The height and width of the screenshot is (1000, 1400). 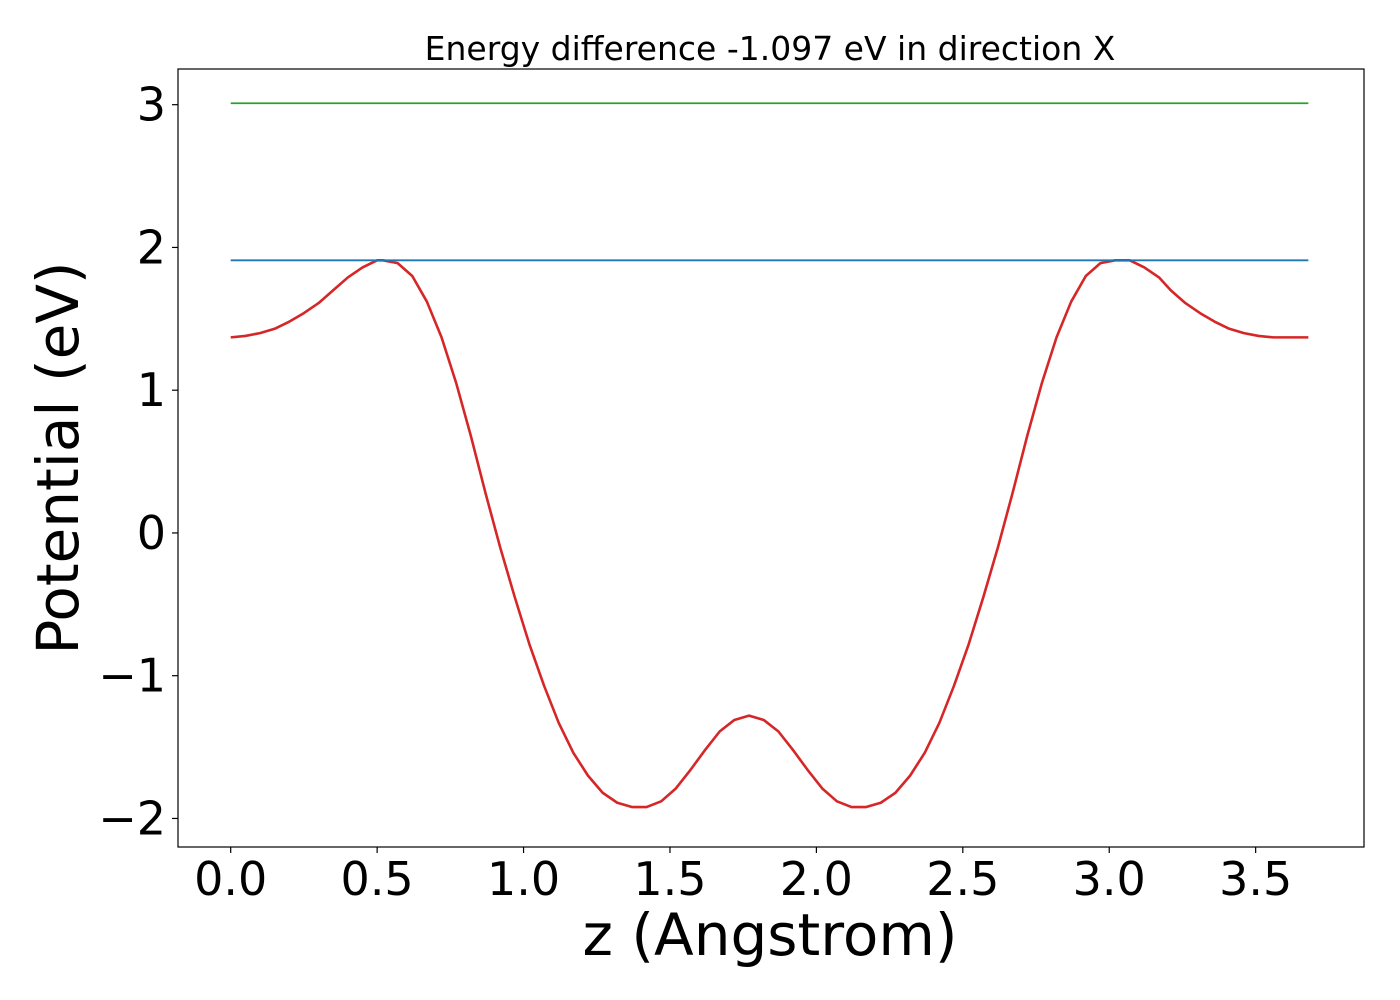 I want to click on x-tick-label: 2.5, so click(x=962, y=879).